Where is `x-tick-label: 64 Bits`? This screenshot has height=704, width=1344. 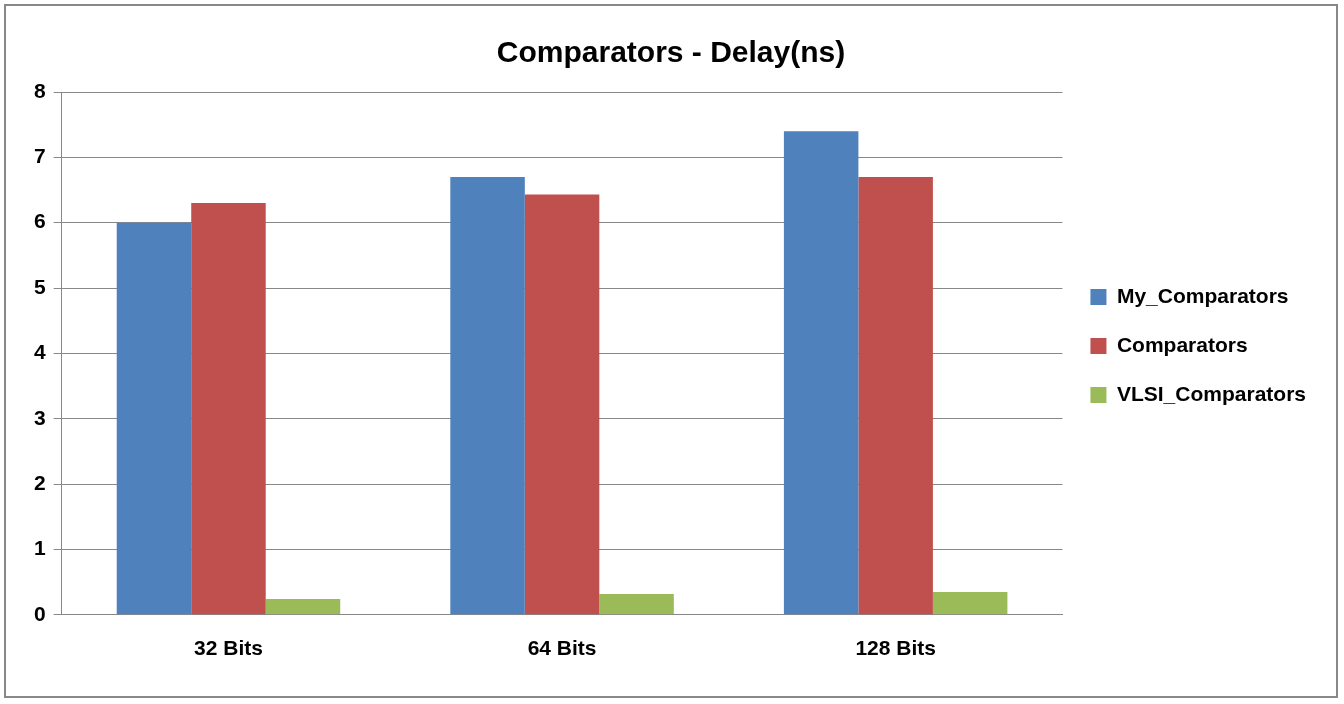
x-tick-label: 64 Bits is located at coordinates (562, 648).